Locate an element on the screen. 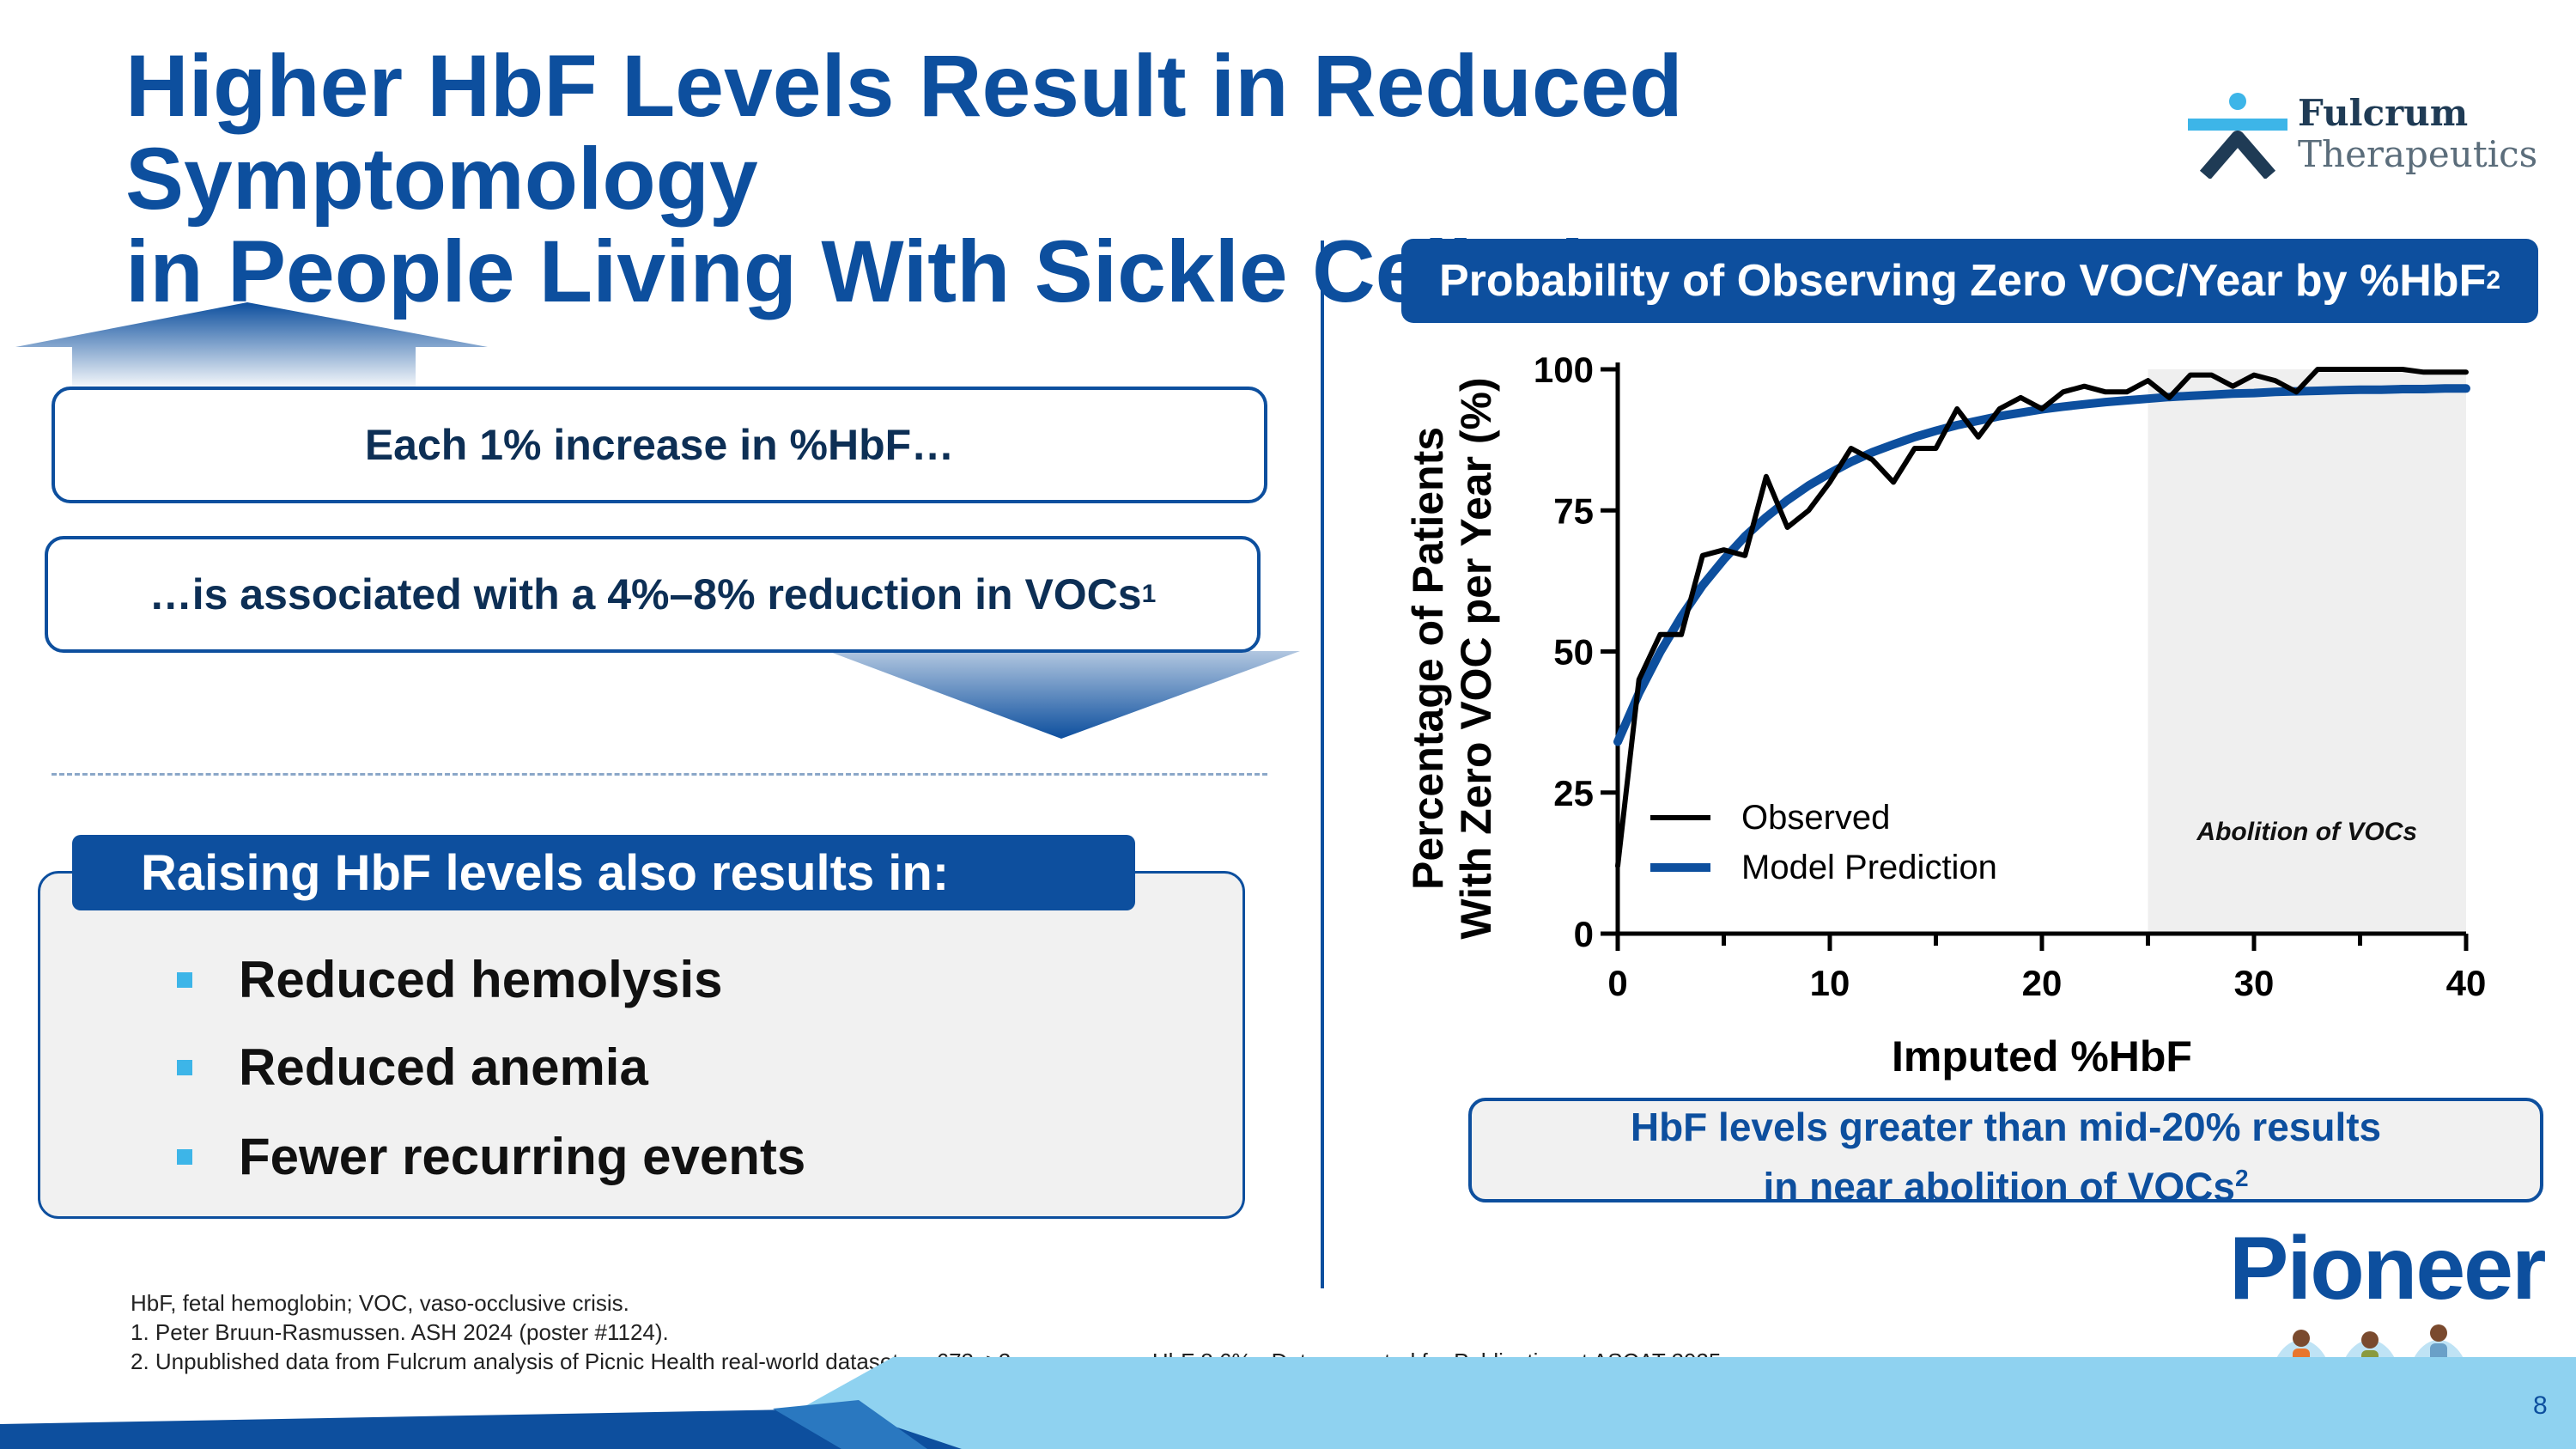 This screenshot has height=1449, width=2576. fulcrum-logo-text: Fulcrum Therapeutics is located at coordinates (2418, 134).